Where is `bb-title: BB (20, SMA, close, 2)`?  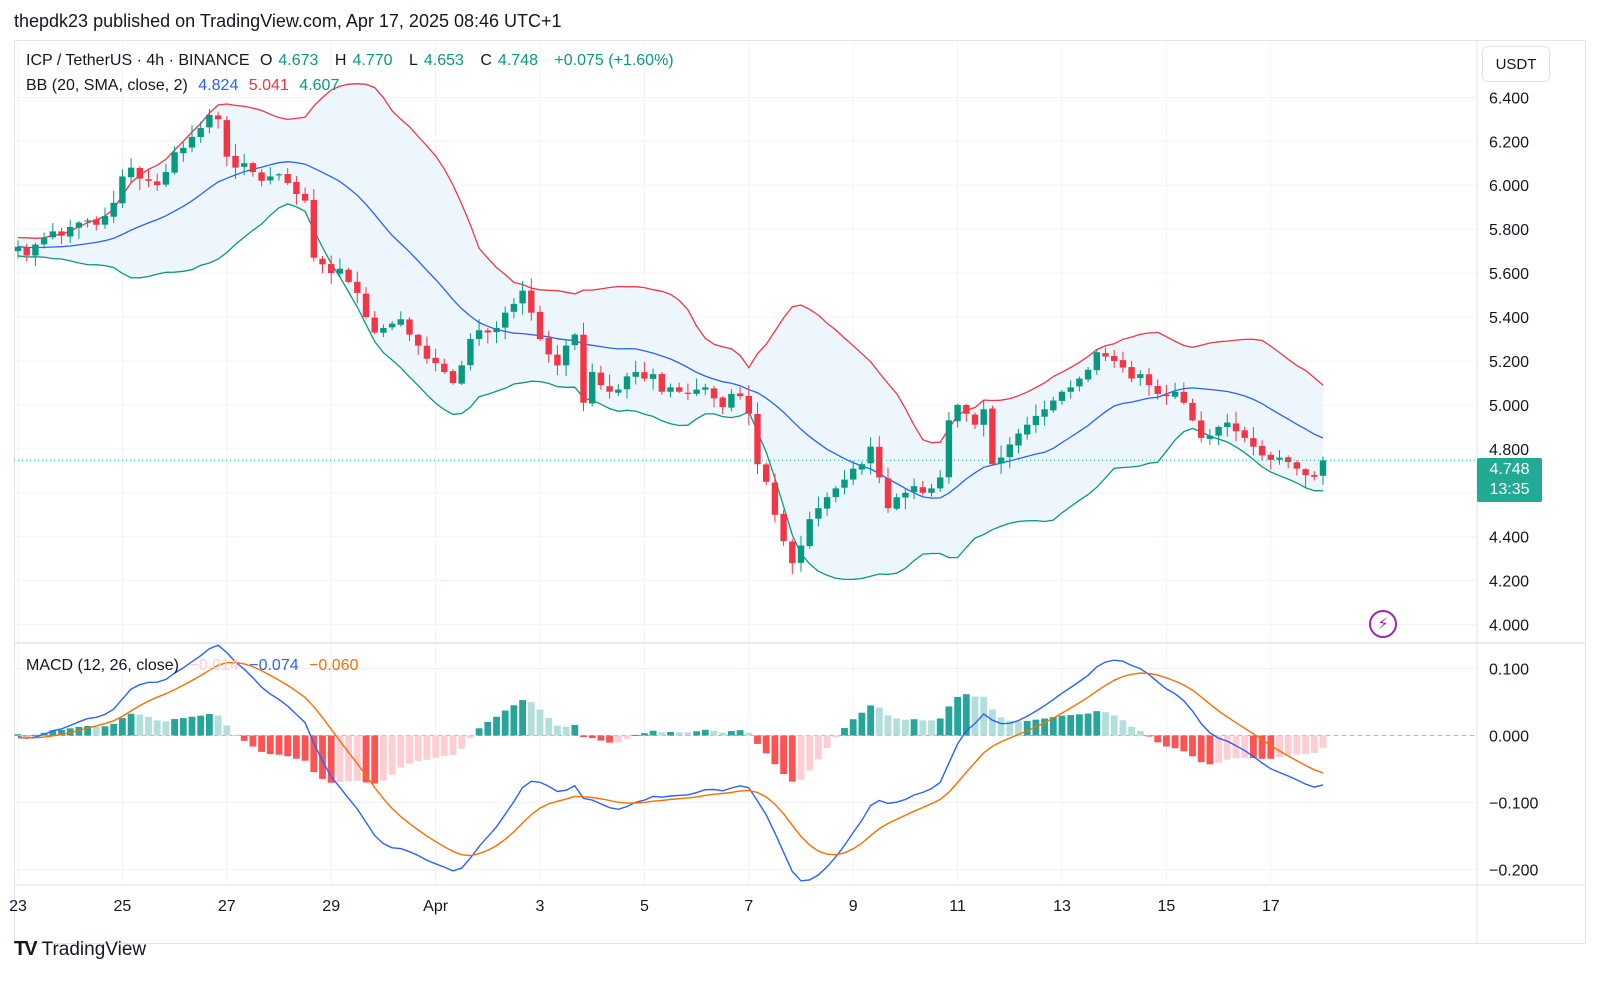
bb-title: BB (20, SMA, close, 2) is located at coordinates (107, 85).